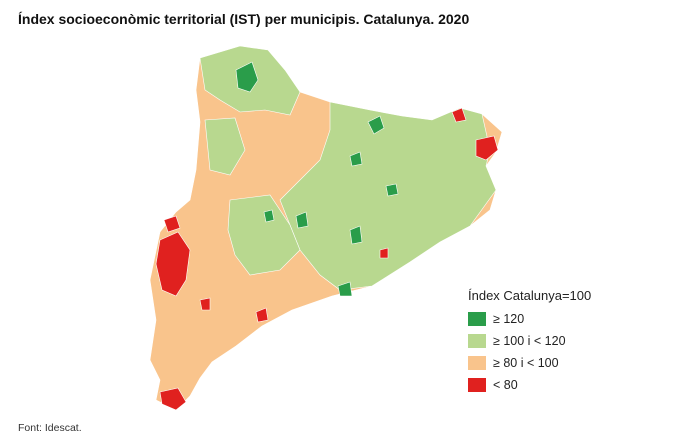 This screenshot has height=446, width=690. Describe the element at coordinates (505, 385) in the screenshot. I see `legend-label: < 80` at that location.